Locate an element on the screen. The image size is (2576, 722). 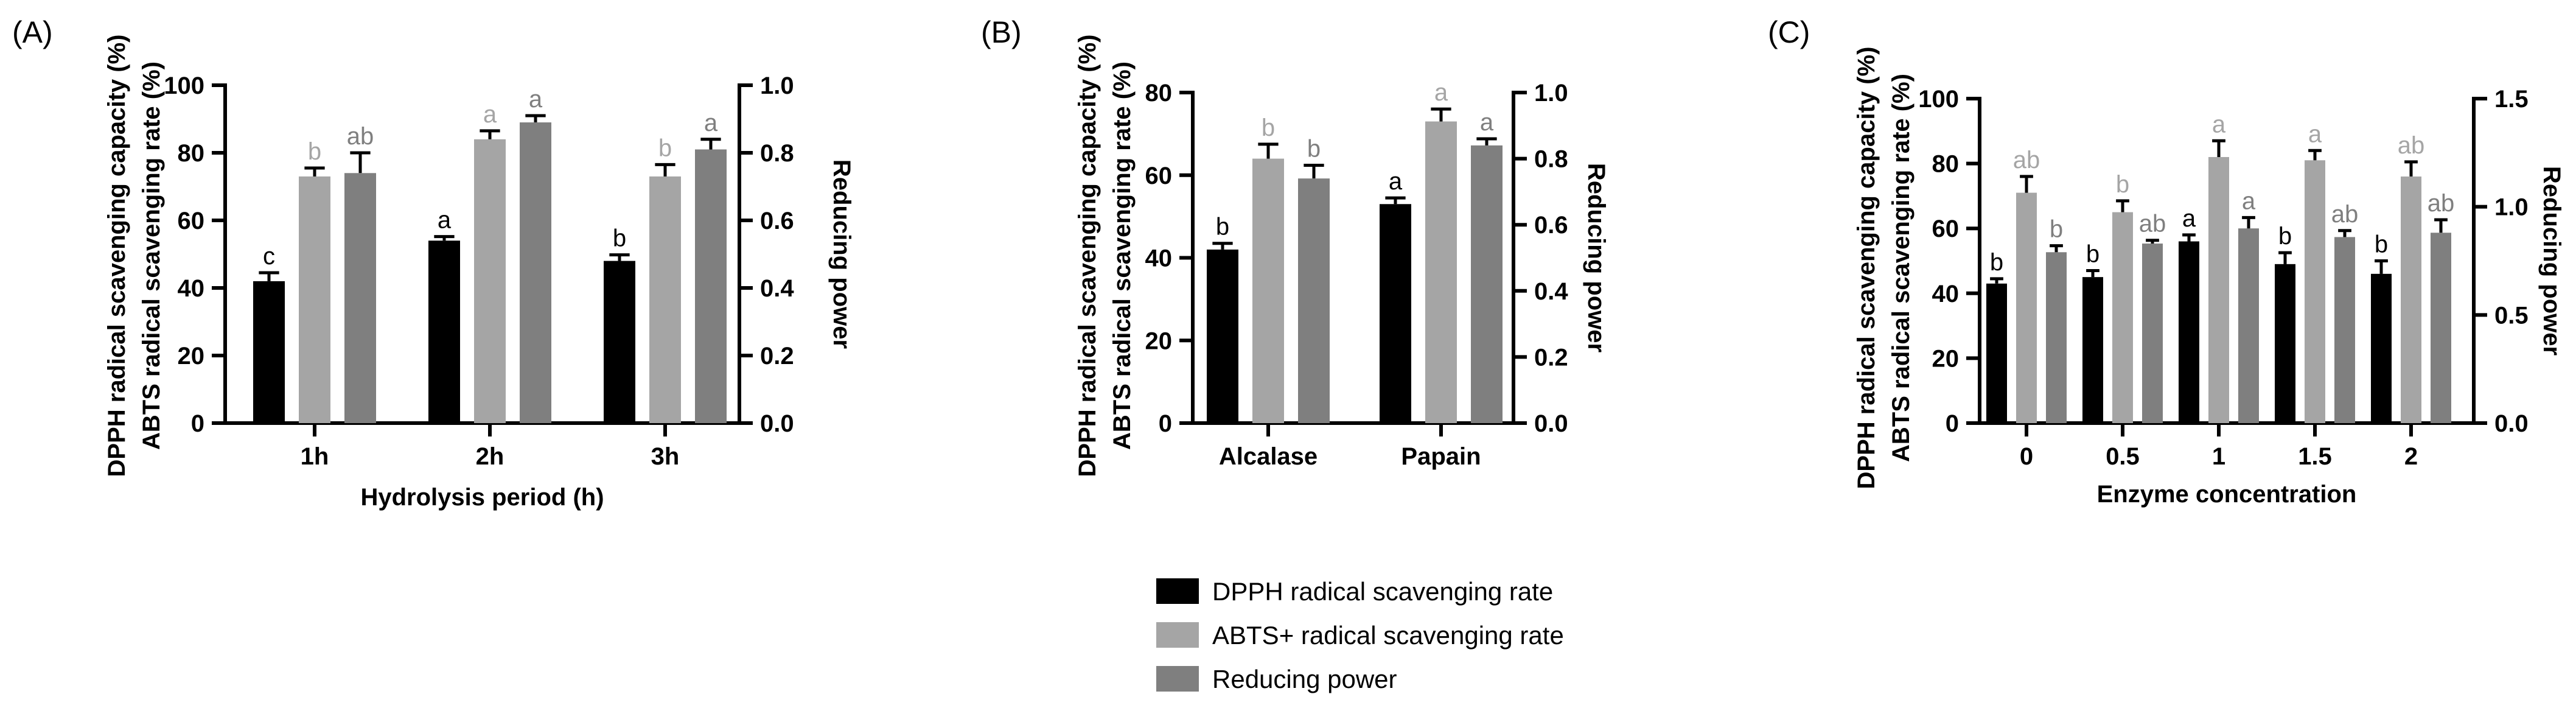
x-tick-label: 0.5 is located at coordinates (2123, 456).